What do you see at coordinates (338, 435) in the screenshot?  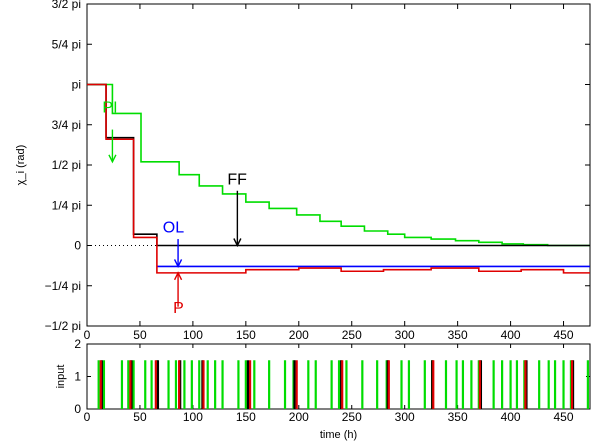 I see `x-axis-label: time (h)` at bounding box center [338, 435].